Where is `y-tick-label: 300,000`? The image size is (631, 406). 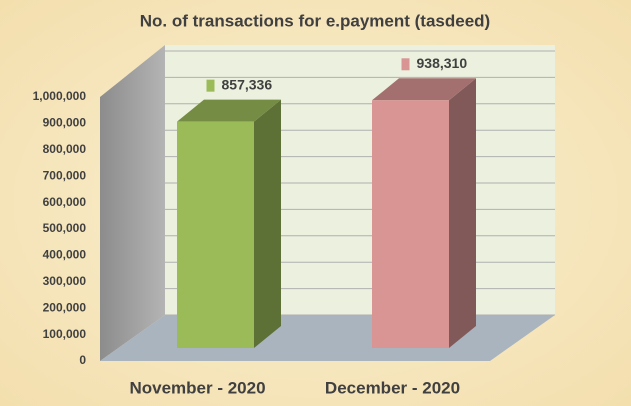 y-tick-label: 300,000 is located at coordinates (65, 281).